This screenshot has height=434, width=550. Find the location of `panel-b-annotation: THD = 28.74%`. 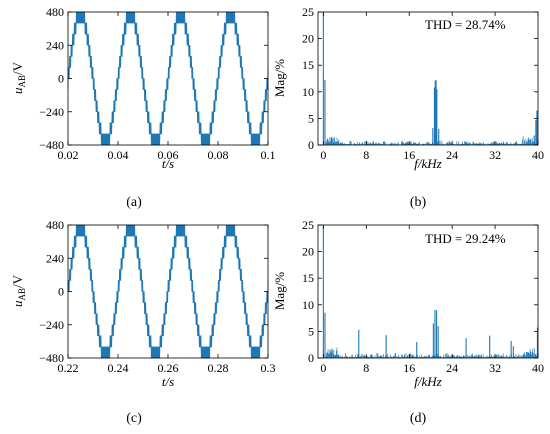

panel-b-annotation: THD = 28.74% is located at coordinates (465, 24).